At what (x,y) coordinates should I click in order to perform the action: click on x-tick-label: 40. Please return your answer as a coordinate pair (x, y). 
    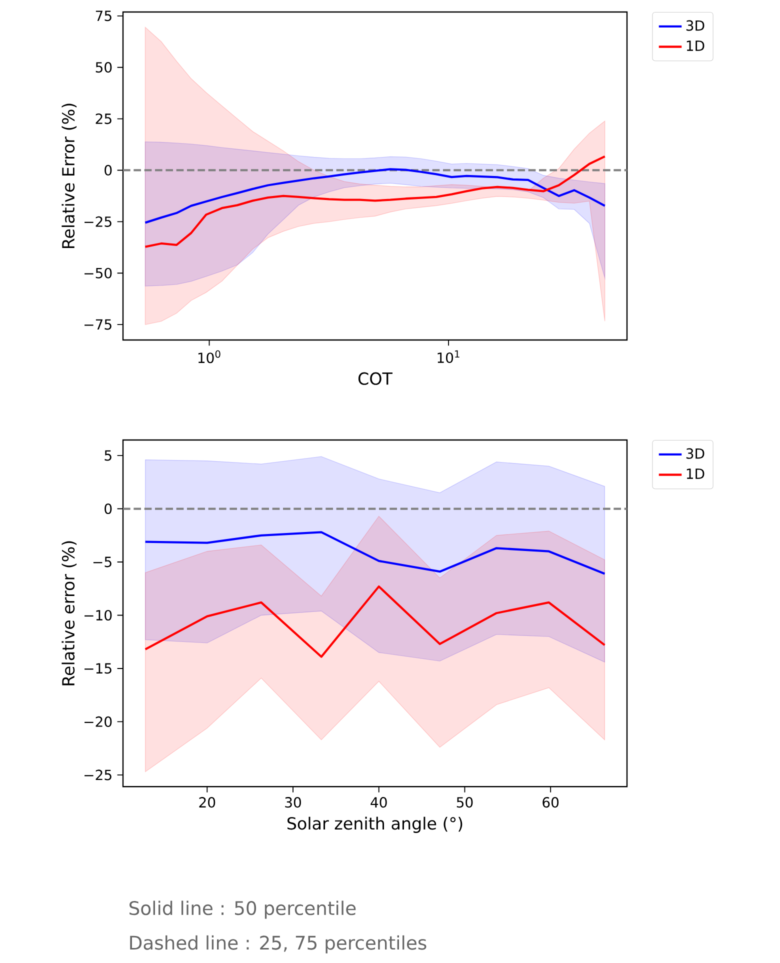
    Looking at the image, I should click on (378, 802).